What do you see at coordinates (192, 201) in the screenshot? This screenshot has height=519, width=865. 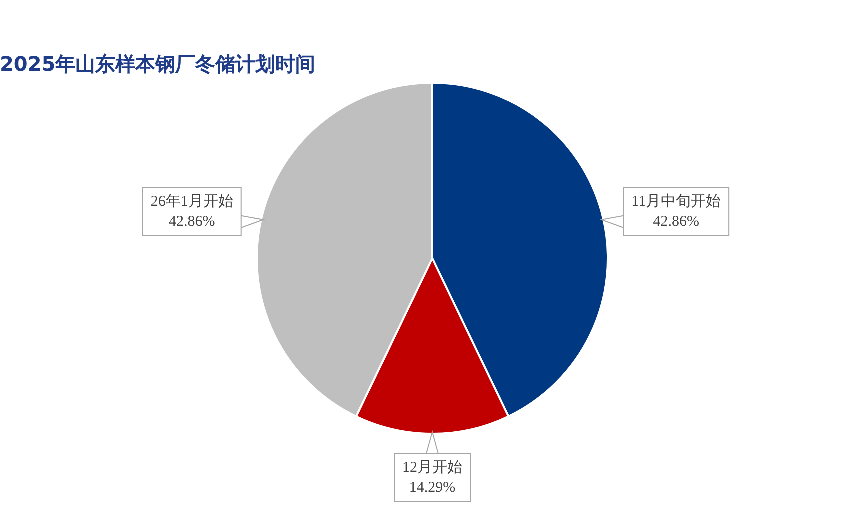 I see `slice-label: 26年1月开始` at bounding box center [192, 201].